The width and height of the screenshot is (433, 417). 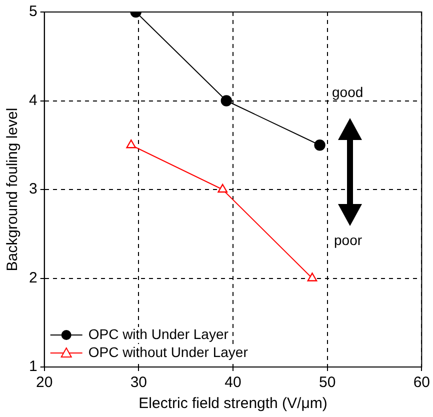 I want to click on y-tick-label: 1, so click(x=33, y=367).